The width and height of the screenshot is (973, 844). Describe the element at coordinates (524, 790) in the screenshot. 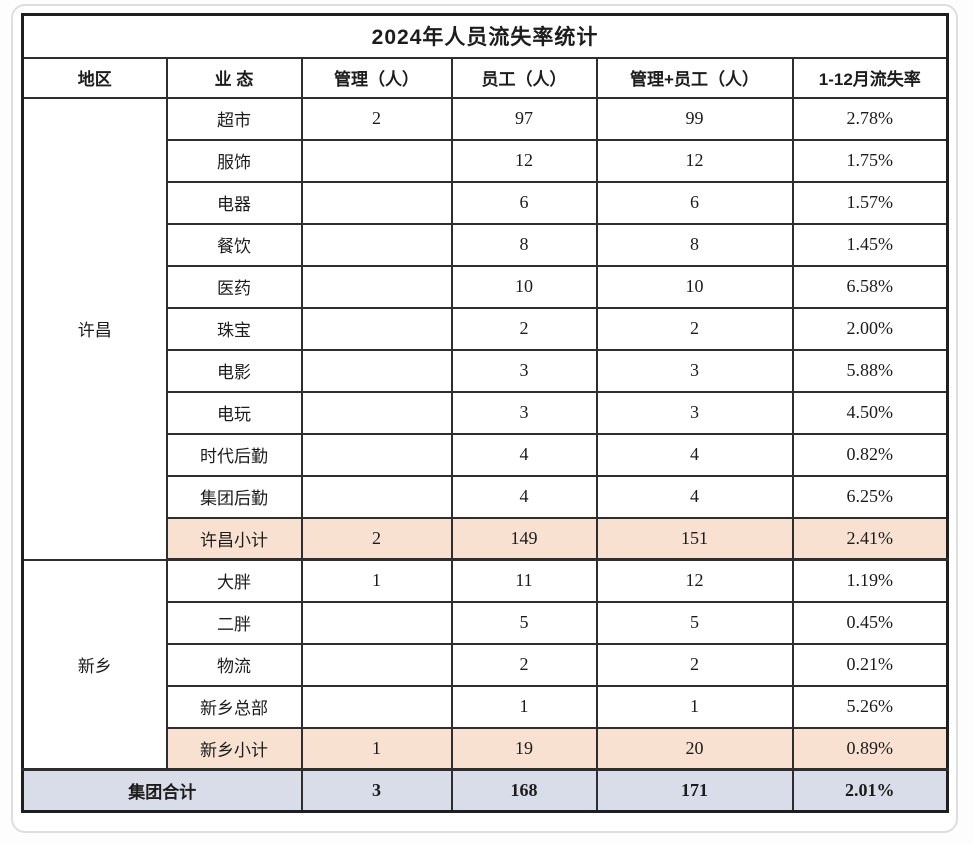

I see `grand-total-staff: 168` at that location.